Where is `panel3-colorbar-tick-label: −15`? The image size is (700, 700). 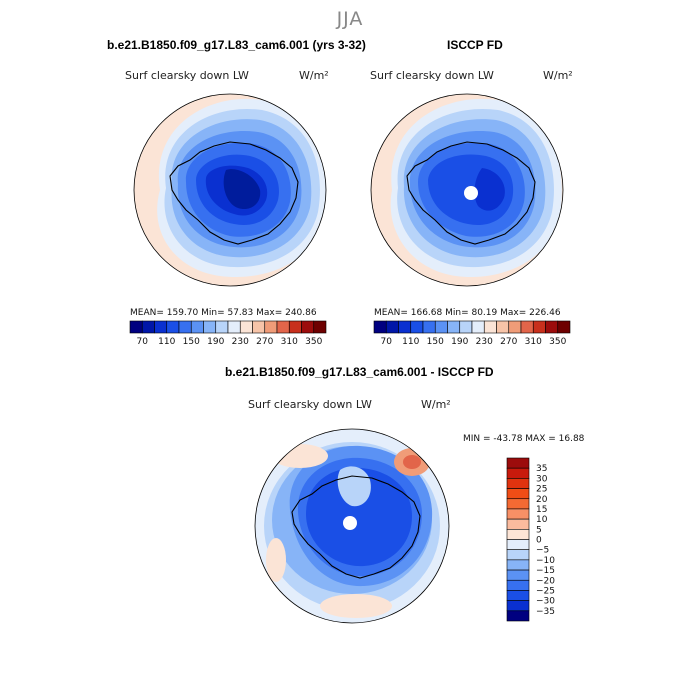 panel3-colorbar-tick-label: −15 is located at coordinates (545, 571).